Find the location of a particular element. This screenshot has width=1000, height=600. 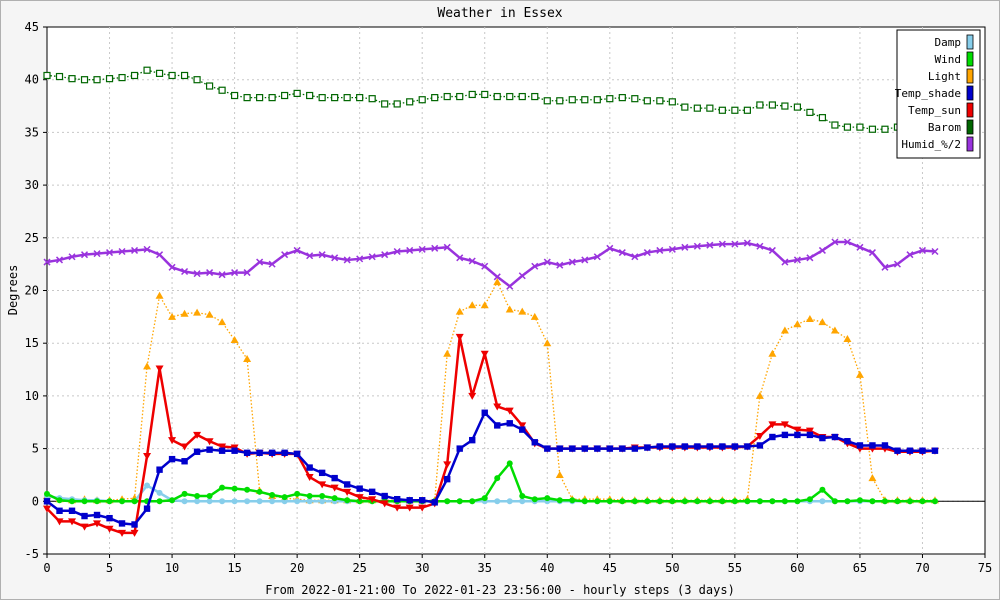

legend-item: Humid_%/2 is located at coordinates (937, 144).